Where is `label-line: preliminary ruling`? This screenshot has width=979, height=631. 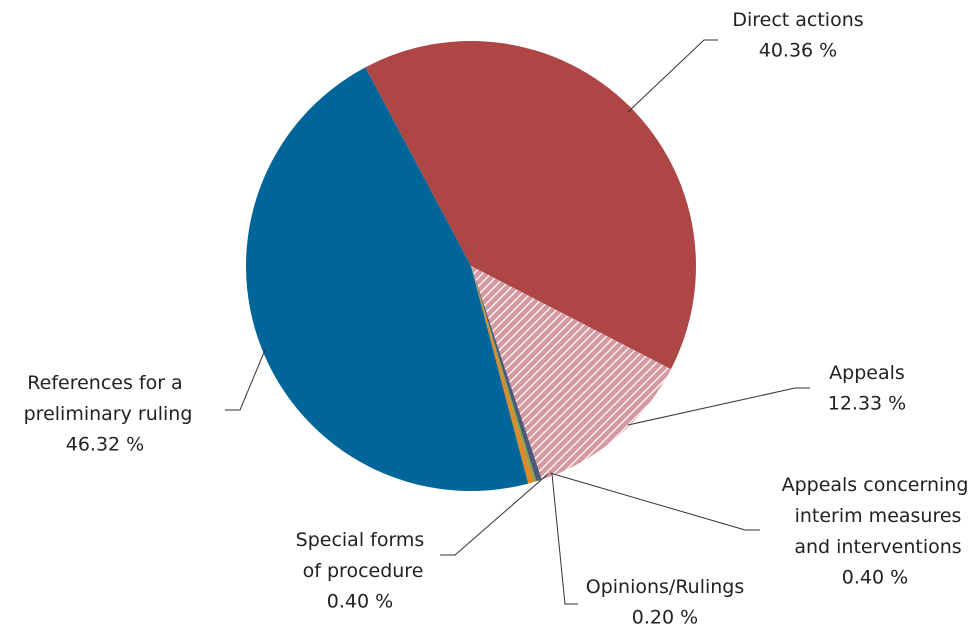
label-line: preliminary ruling is located at coordinates (105, 414).